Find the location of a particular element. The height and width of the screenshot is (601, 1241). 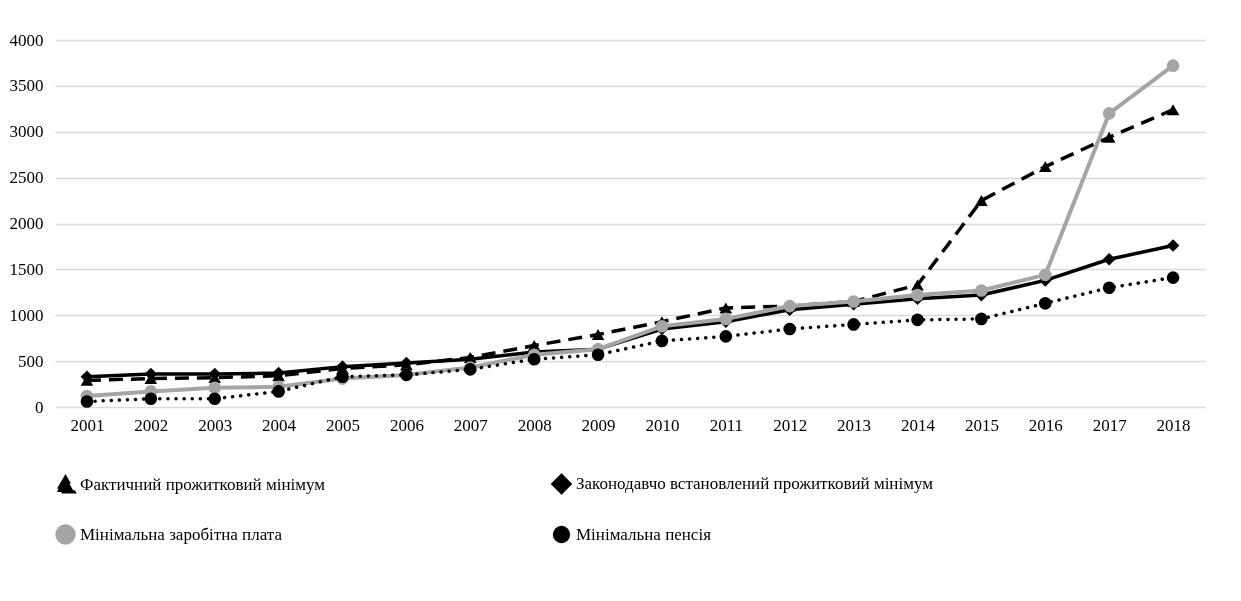

y-tick-label: 2500 is located at coordinates (26, 178).